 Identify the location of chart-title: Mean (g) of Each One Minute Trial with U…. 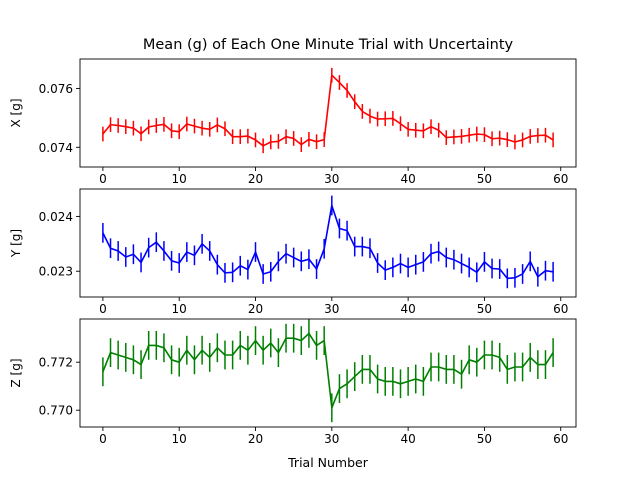
(328, 45).